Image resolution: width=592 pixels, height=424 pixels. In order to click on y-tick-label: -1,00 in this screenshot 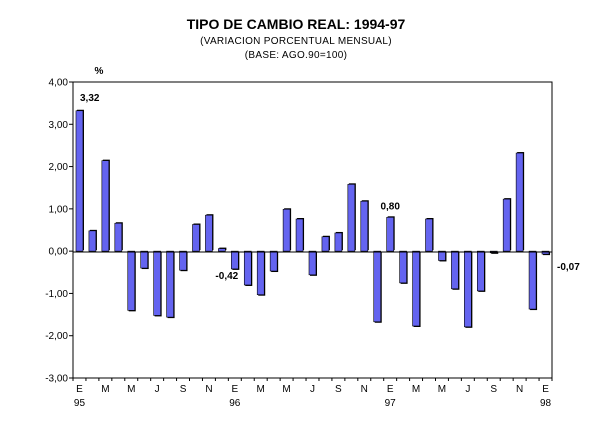, I will do `click(56, 294)`.